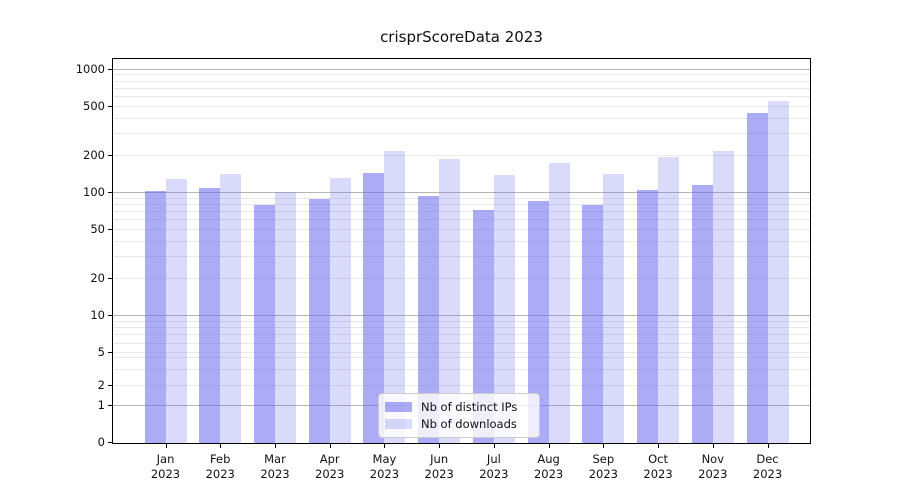  Describe the element at coordinates (461, 37) in the screenshot. I see `chart-title: crisprScoreData 2023` at that location.